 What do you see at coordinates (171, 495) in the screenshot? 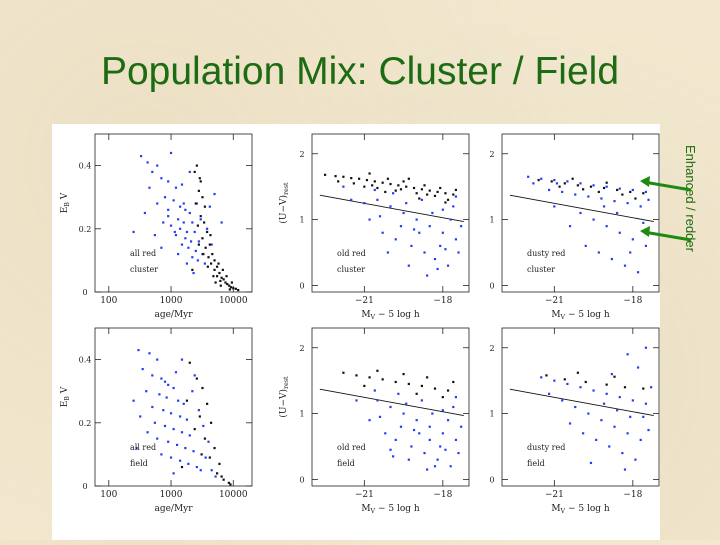
I see `x-tick-label: 1000` at bounding box center [171, 495].